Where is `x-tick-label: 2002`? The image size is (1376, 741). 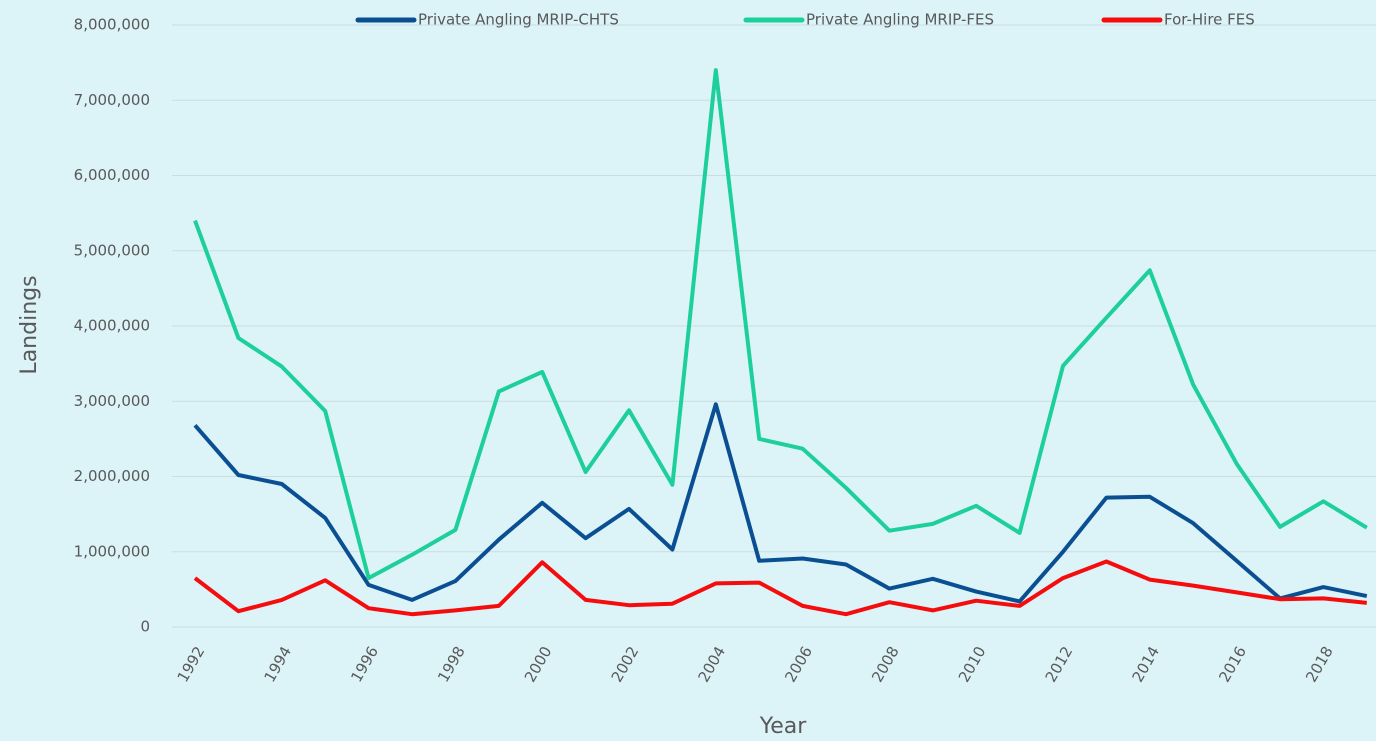
x-tick-label: 2002 is located at coordinates (625, 664).